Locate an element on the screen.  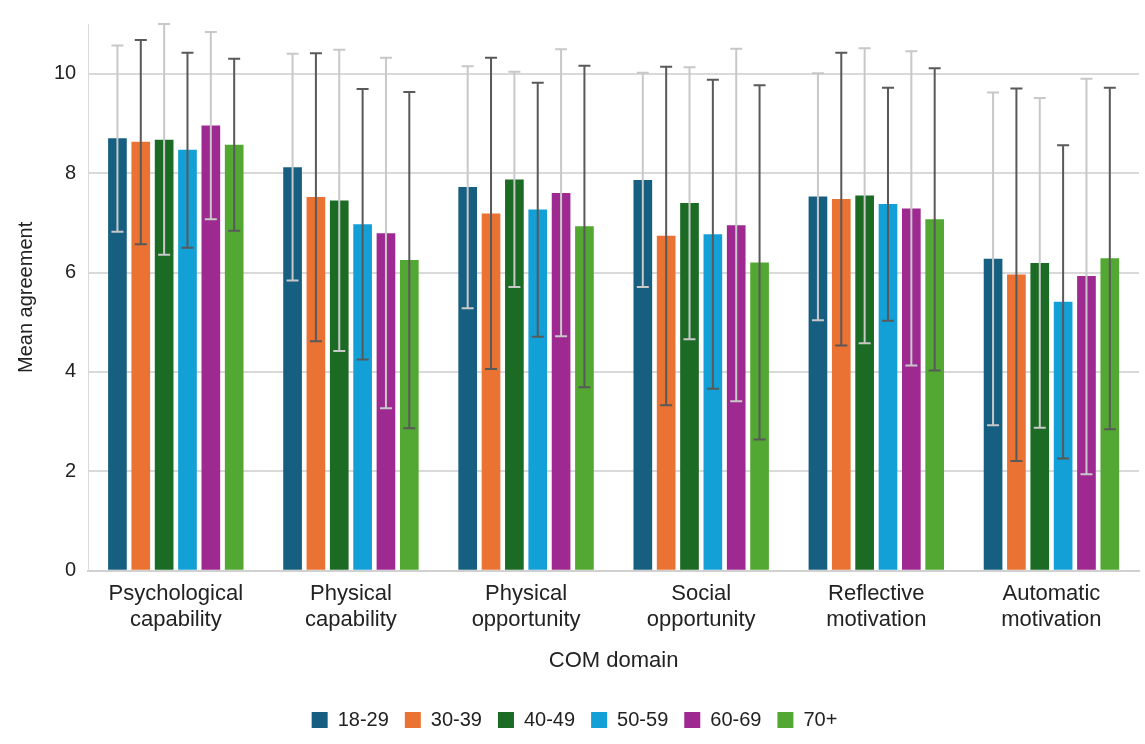
legend-label: 18-29 is located at coordinates (363, 718).